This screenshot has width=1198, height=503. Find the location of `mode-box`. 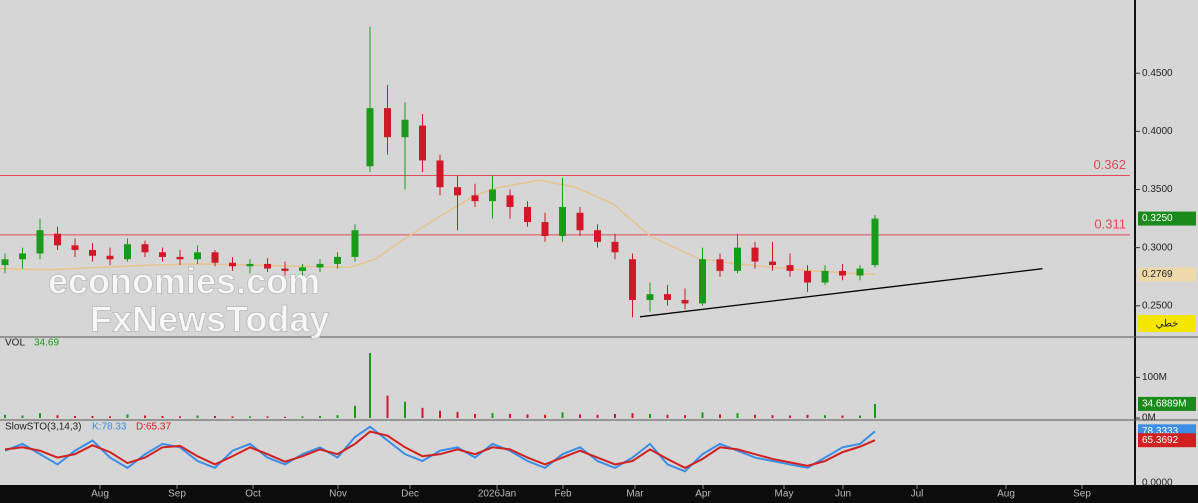

mode-box is located at coordinates (1167, 323).